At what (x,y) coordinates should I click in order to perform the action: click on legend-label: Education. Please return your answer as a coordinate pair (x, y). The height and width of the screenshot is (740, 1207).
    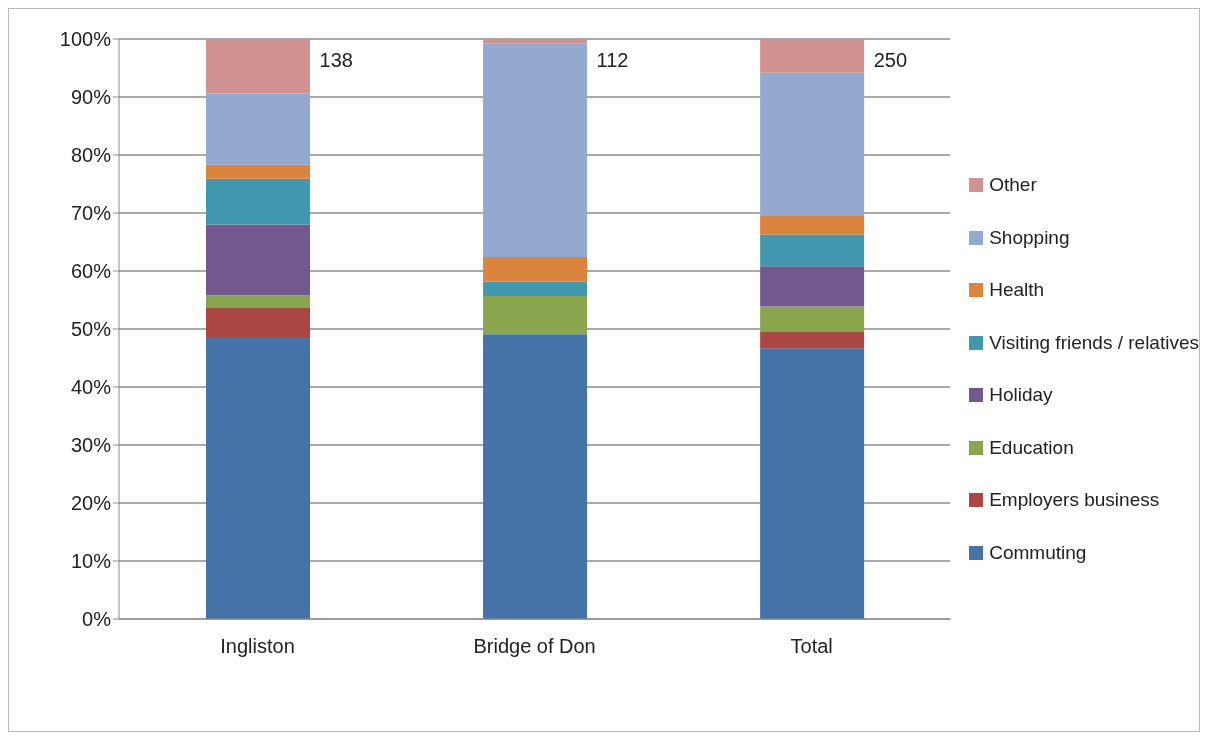
    Looking at the image, I should click on (1031, 447).